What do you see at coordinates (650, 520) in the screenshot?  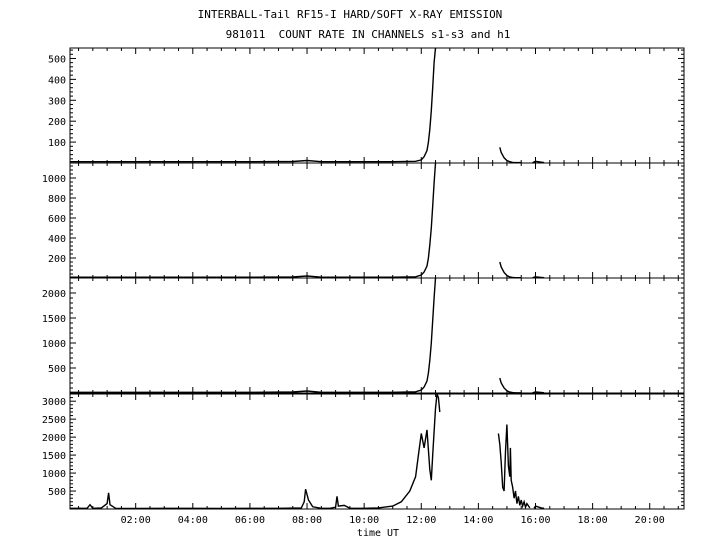 I see `x-tick-label: 20:00` at bounding box center [650, 520].